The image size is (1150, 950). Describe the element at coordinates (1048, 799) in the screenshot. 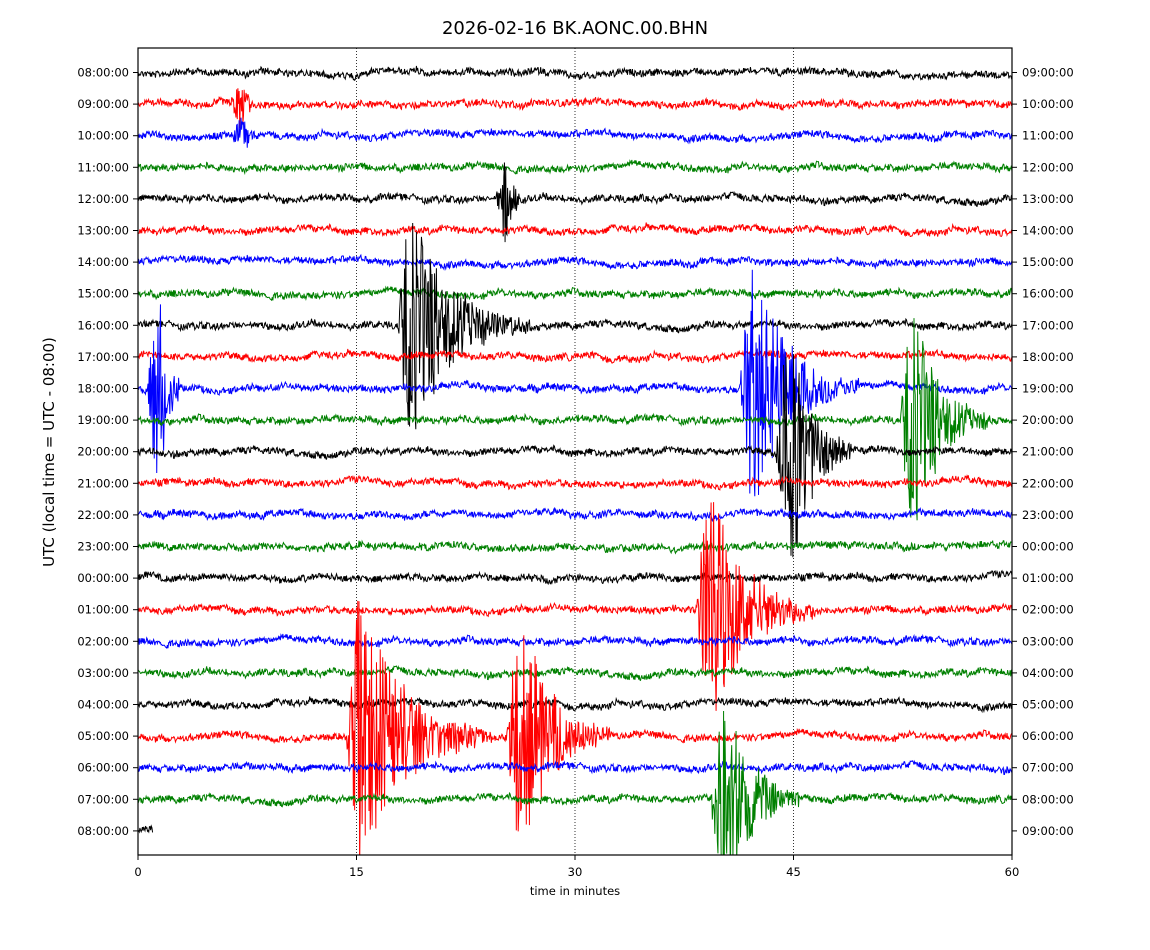

I see `y-tick-label-right: 08:00:00` at that location.